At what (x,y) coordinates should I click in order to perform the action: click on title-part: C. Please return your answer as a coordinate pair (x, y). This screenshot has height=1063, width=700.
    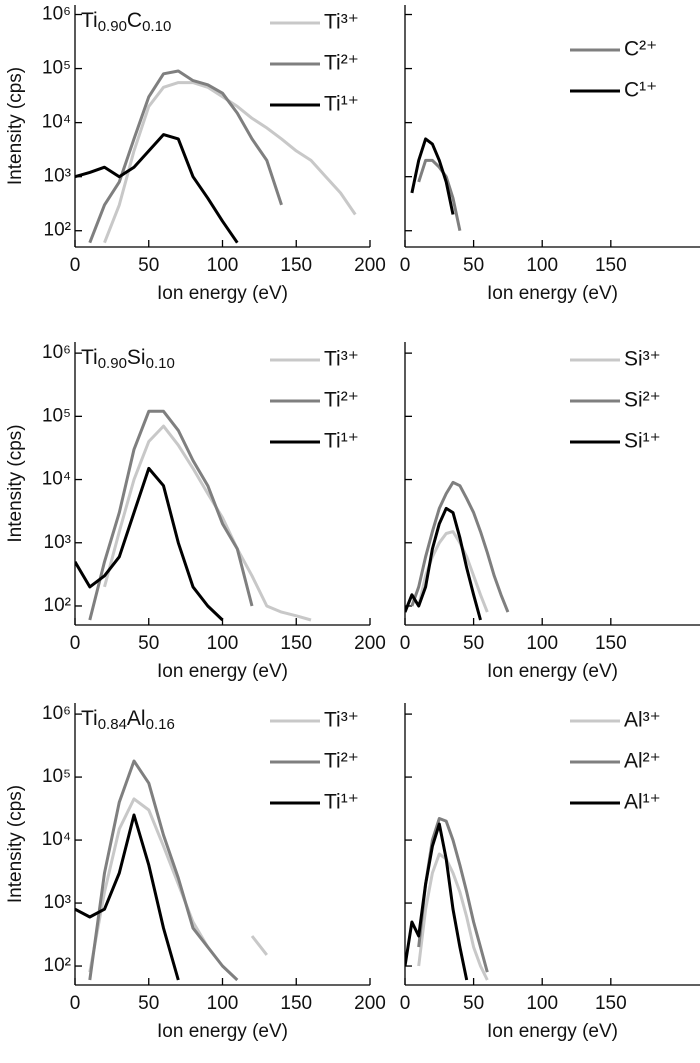
    Looking at the image, I should click on (134, 20).